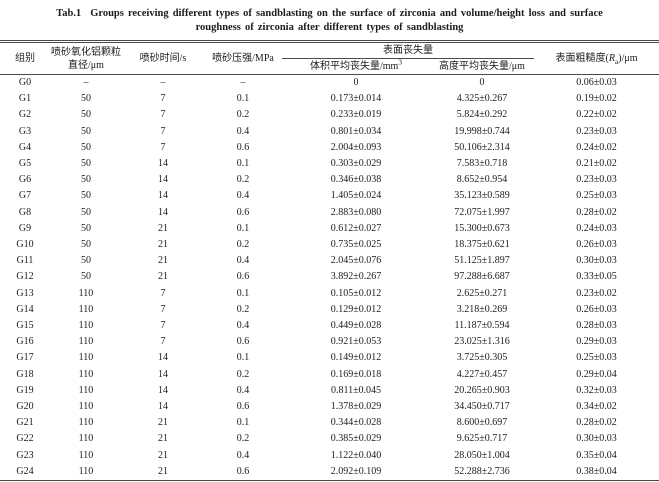  What do you see at coordinates (356, 390) in the screenshot?
I see `cell-volume-loss: 0.811±0.045` at bounding box center [356, 390].